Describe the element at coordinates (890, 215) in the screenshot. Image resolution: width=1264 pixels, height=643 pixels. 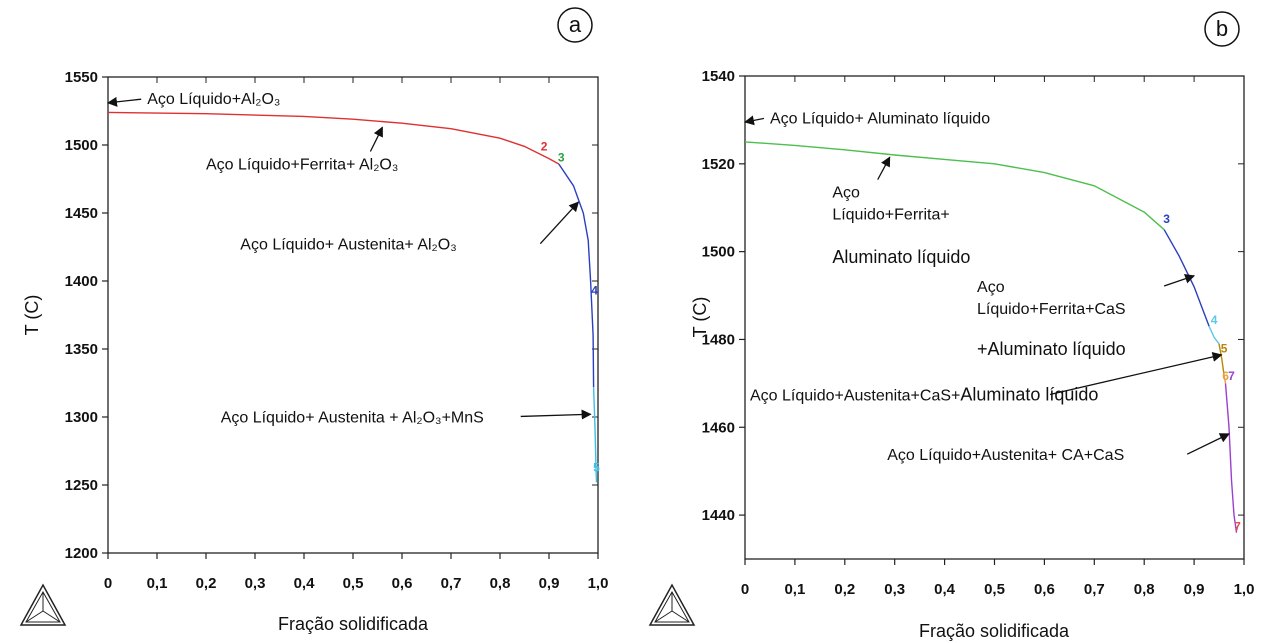
I see `annotation-text: Líquido+Ferrita+` at that location.